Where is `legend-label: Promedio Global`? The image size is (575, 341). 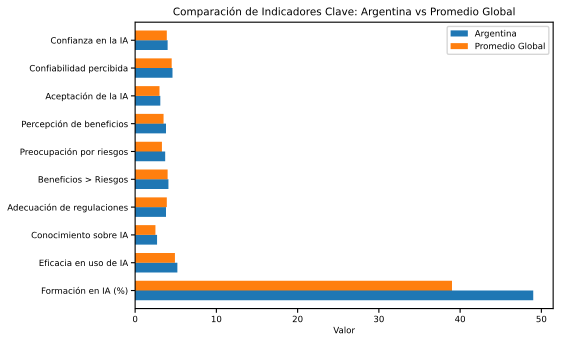 legend-label: Promedio Global is located at coordinates (510, 46).